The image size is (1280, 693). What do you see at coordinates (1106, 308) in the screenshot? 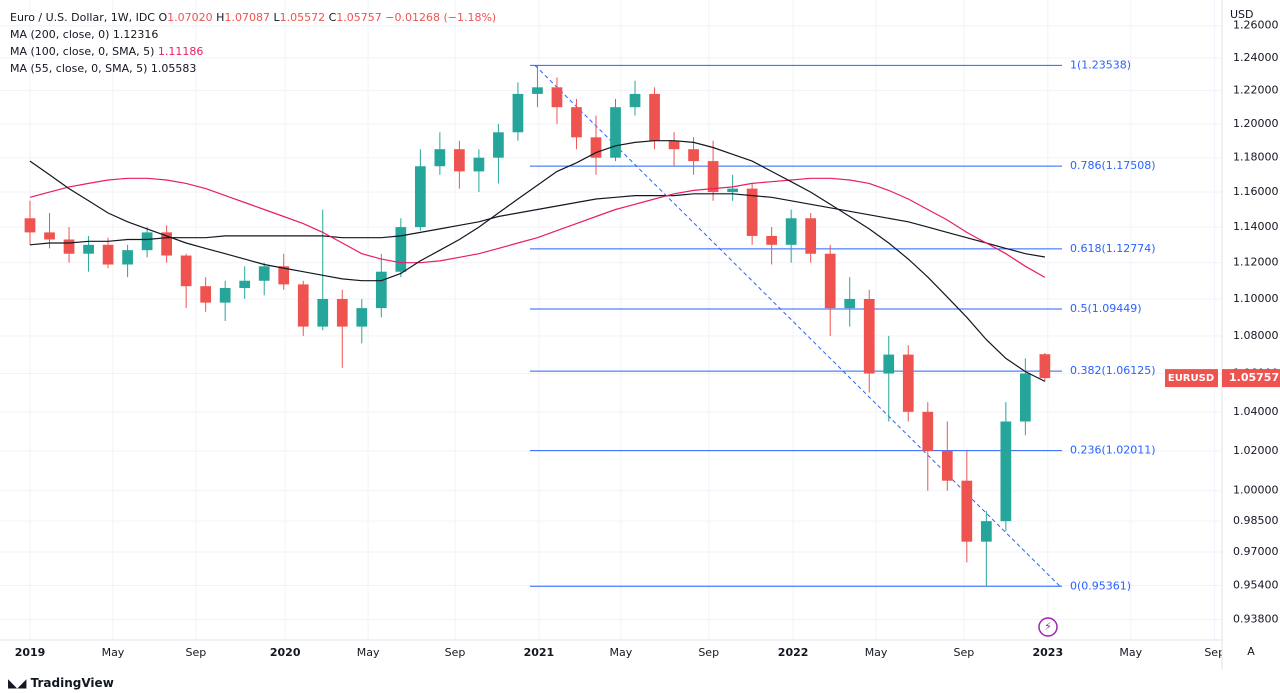
I see `fib-label: 0.5(1.09449)` at bounding box center [1106, 308].